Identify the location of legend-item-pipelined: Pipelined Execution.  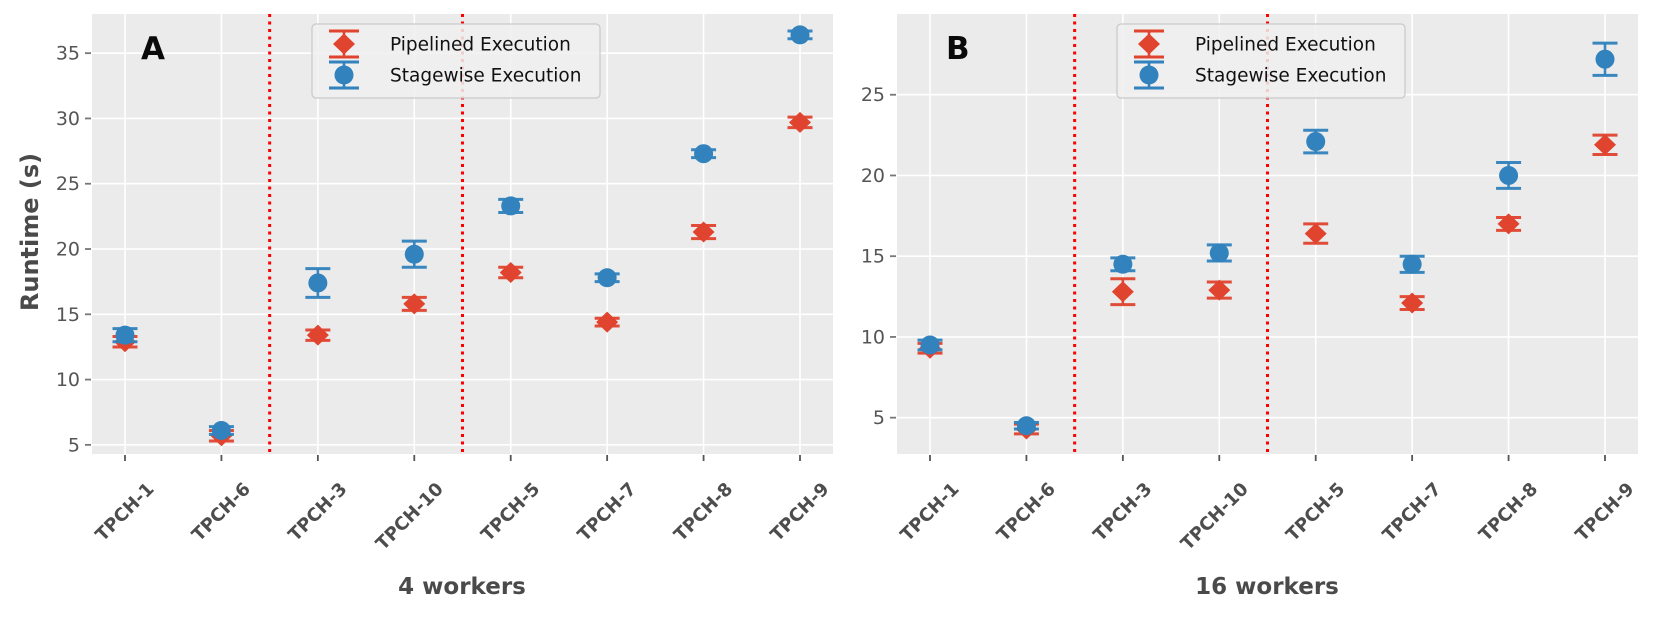
(1255, 44).